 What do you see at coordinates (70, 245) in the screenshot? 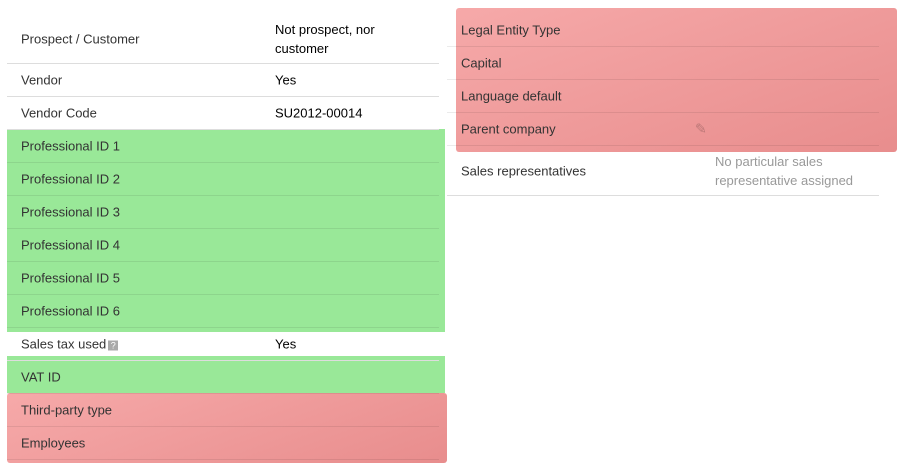
I see `field-label: Professional ID 4` at bounding box center [70, 245].